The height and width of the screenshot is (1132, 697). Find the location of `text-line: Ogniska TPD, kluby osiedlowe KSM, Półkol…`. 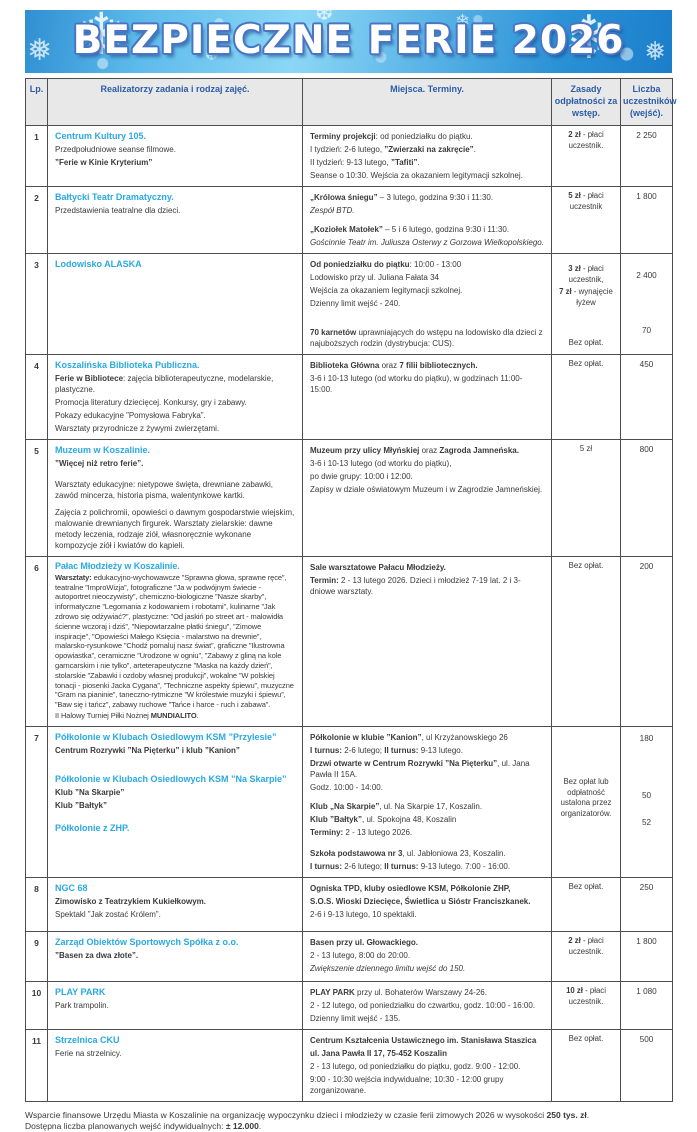

text-line: Ogniska TPD, kluby osiedlowe KSM, Półkol… is located at coordinates (410, 888).